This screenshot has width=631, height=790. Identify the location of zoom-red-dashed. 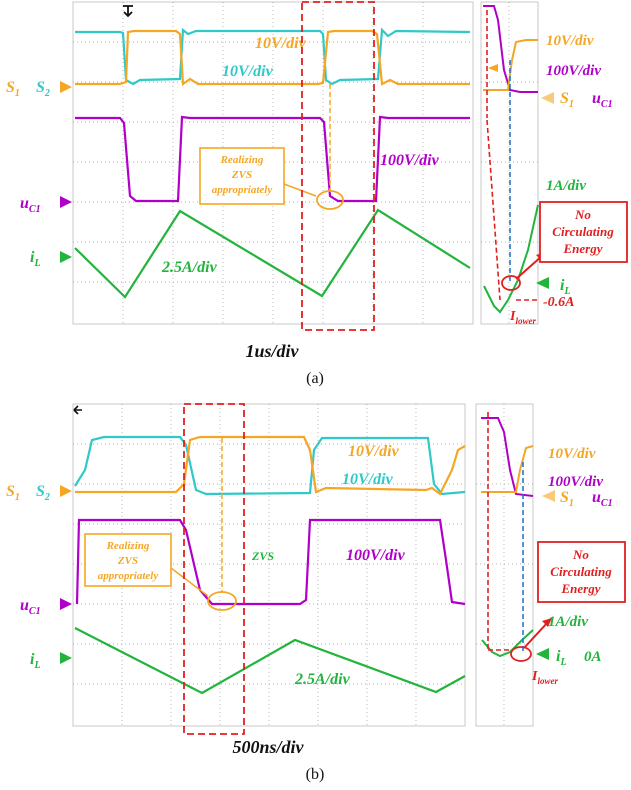
(493, 155).